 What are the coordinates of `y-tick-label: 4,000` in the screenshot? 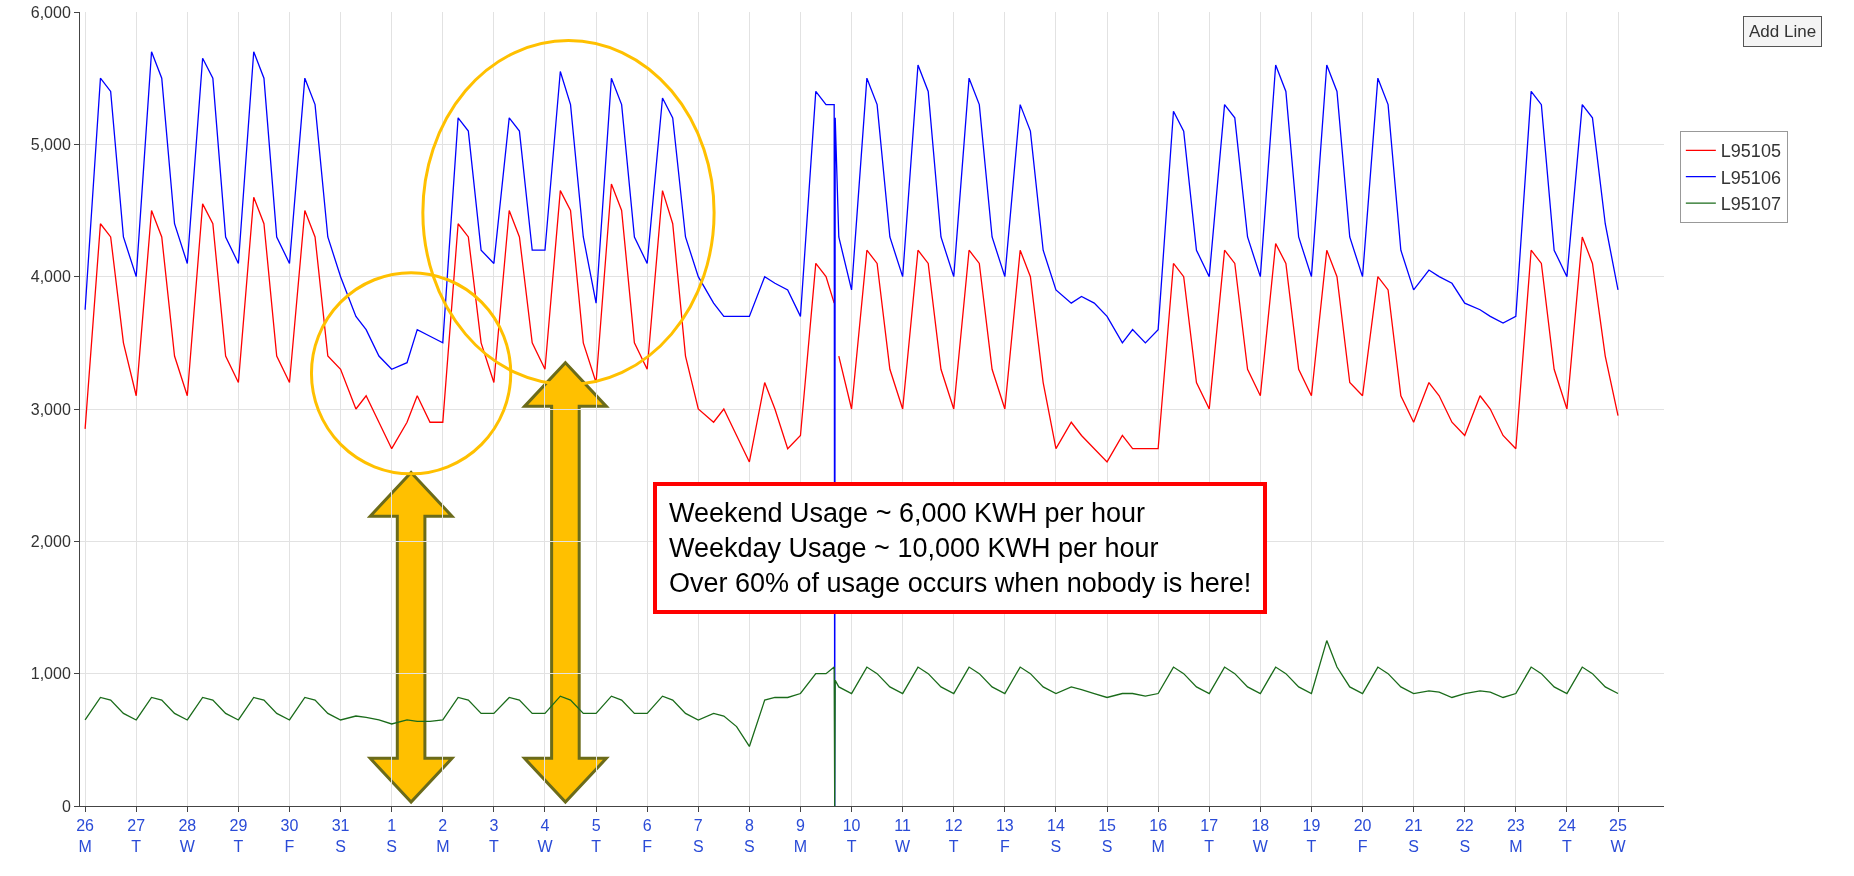 It's located at (50, 277).